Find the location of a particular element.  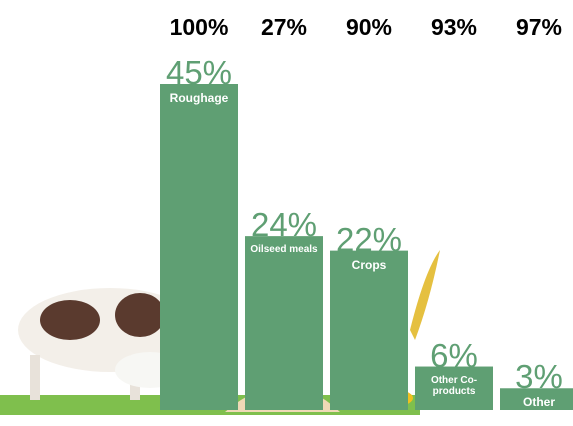

value-label: 3% is located at coordinates (539, 377).